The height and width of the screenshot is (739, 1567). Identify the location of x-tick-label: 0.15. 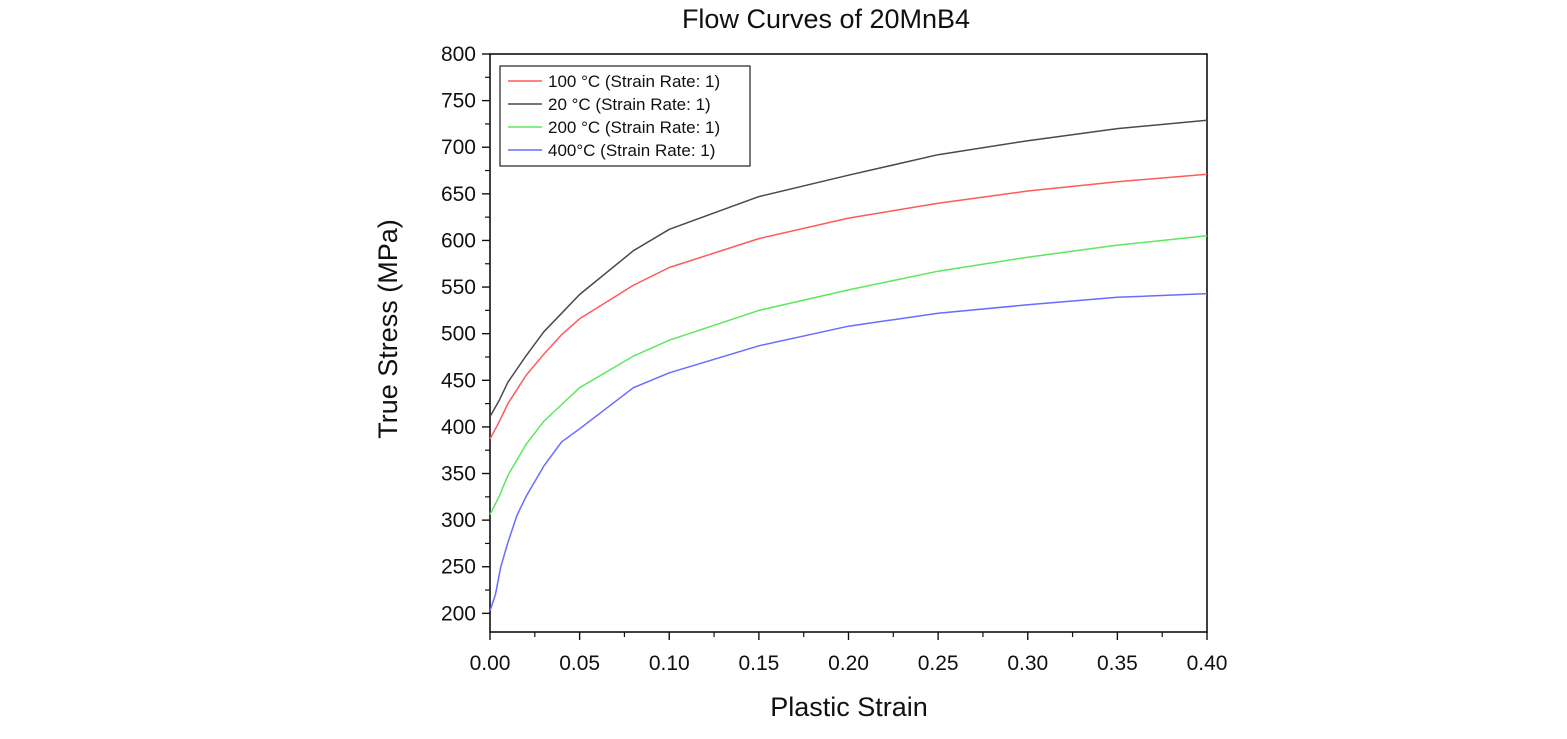
(758, 663).